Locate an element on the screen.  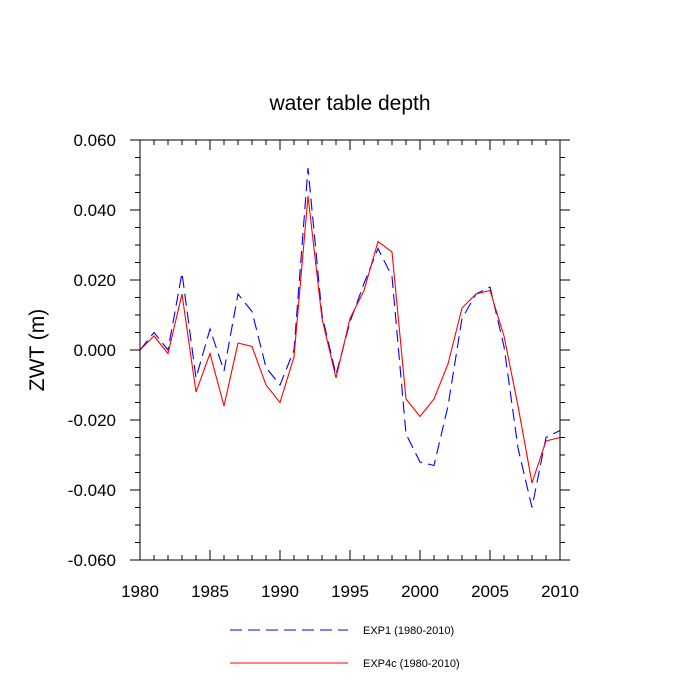
x-tick-label: 1985 is located at coordinates (210, 591).